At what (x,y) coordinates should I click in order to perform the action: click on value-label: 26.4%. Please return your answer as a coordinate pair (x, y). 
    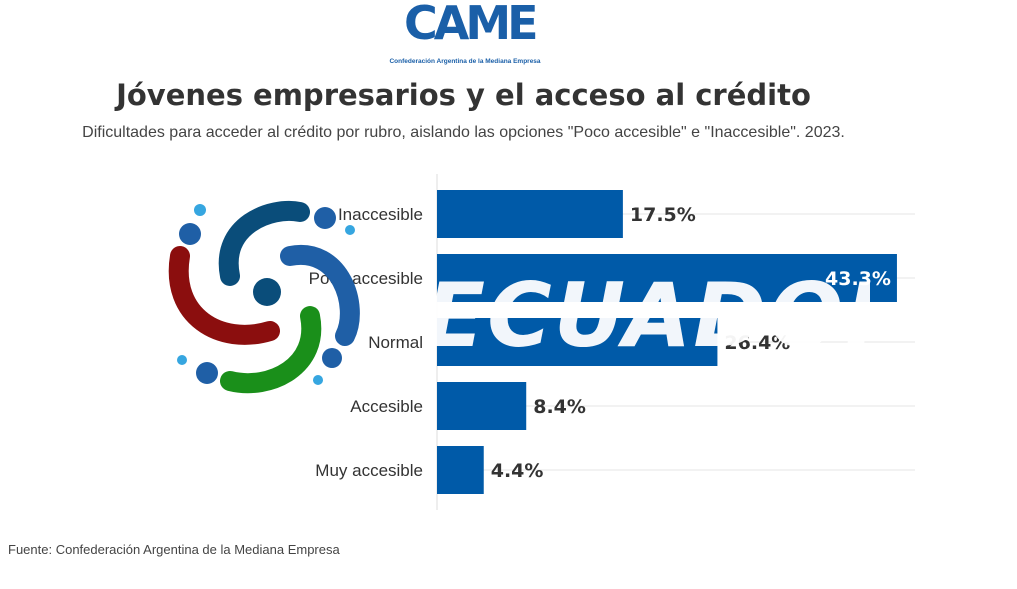
    Looking at the image, I should click on (757, 343).